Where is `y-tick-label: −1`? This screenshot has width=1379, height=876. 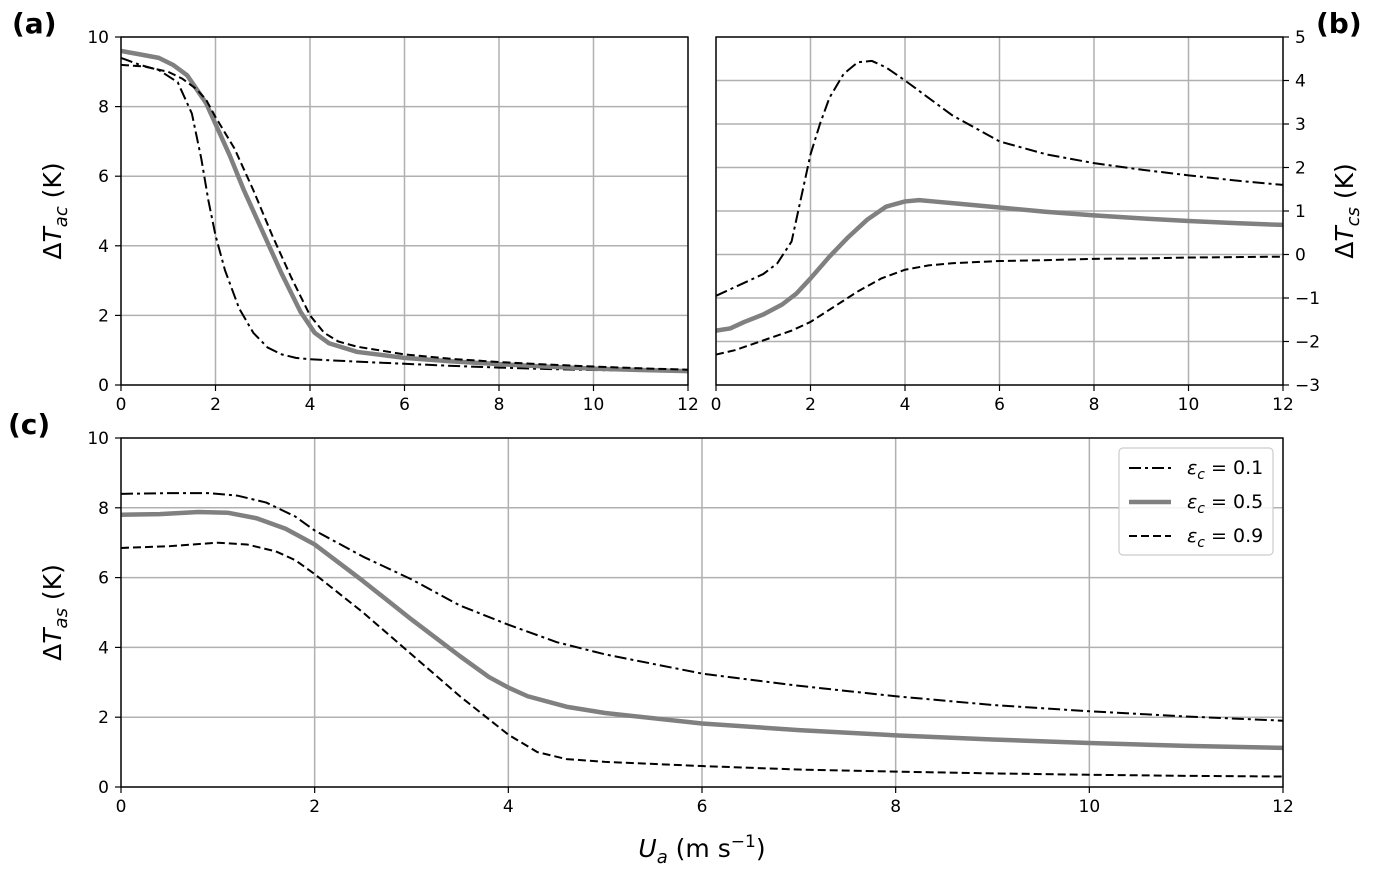 y-tick-label: −1 is located at coordinates (1307, 299).